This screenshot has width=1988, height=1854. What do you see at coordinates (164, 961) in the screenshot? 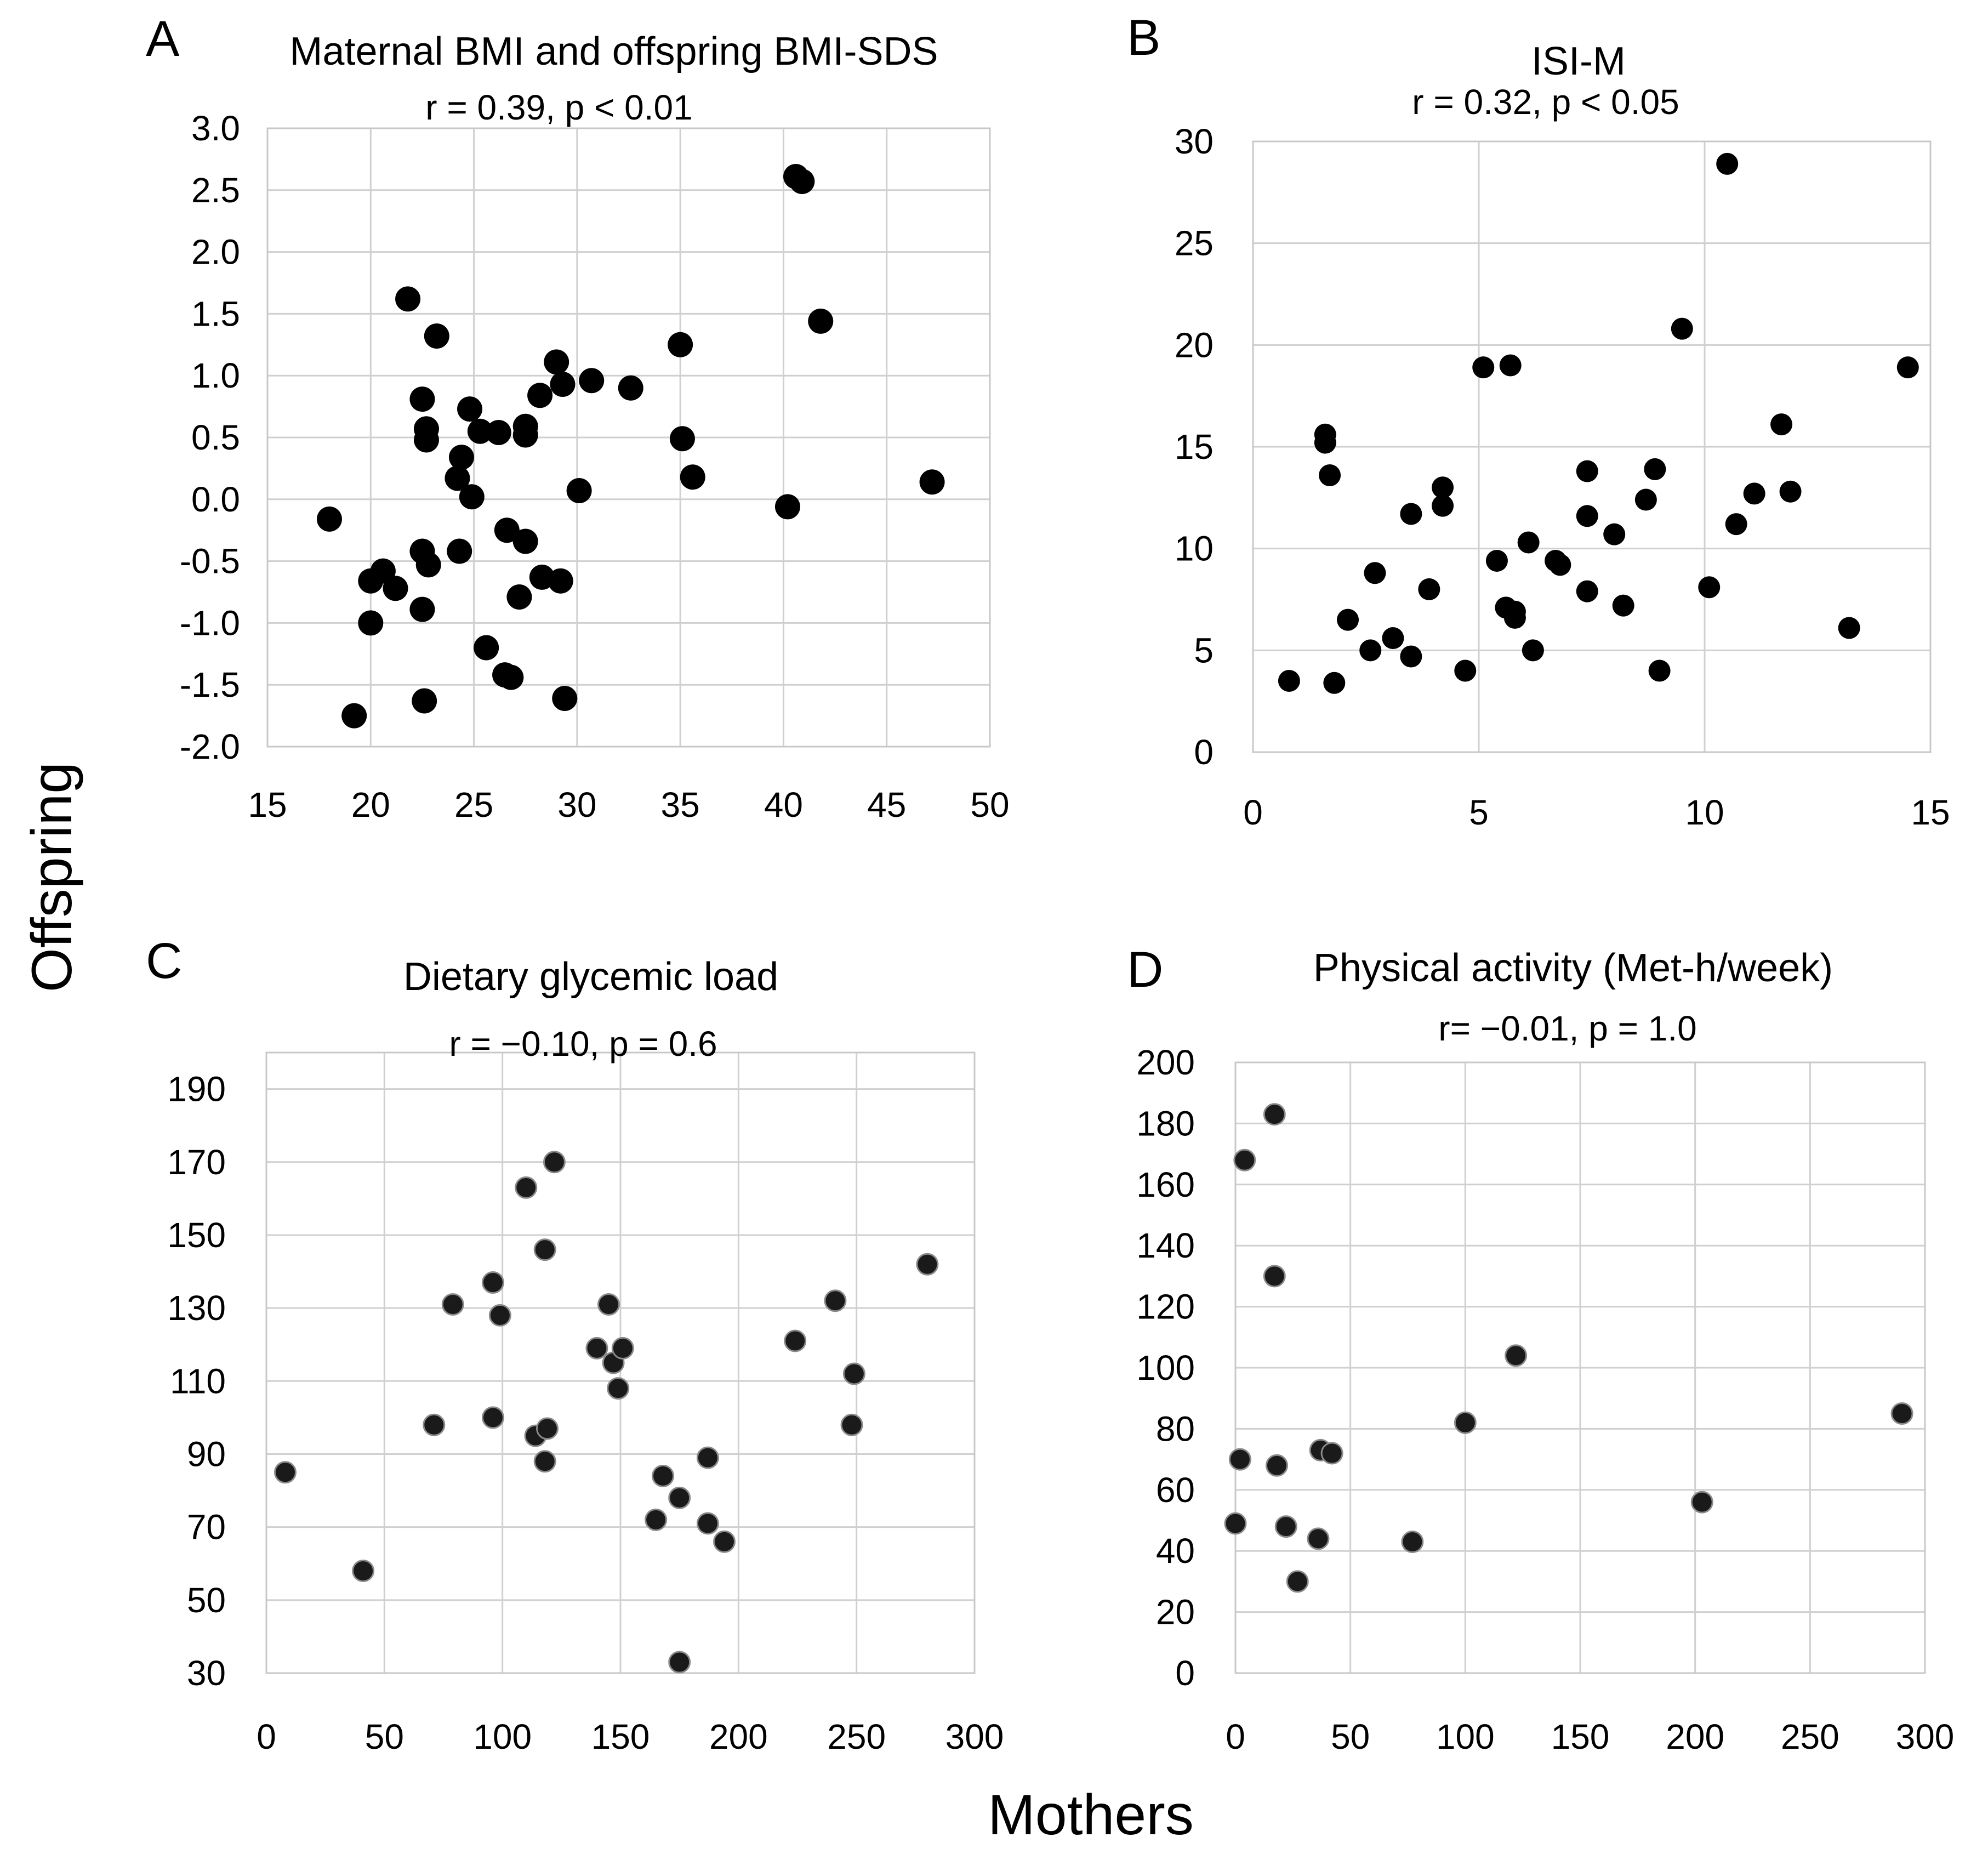
I see `panel-c-letter: C` at bounding box center [164, 961].